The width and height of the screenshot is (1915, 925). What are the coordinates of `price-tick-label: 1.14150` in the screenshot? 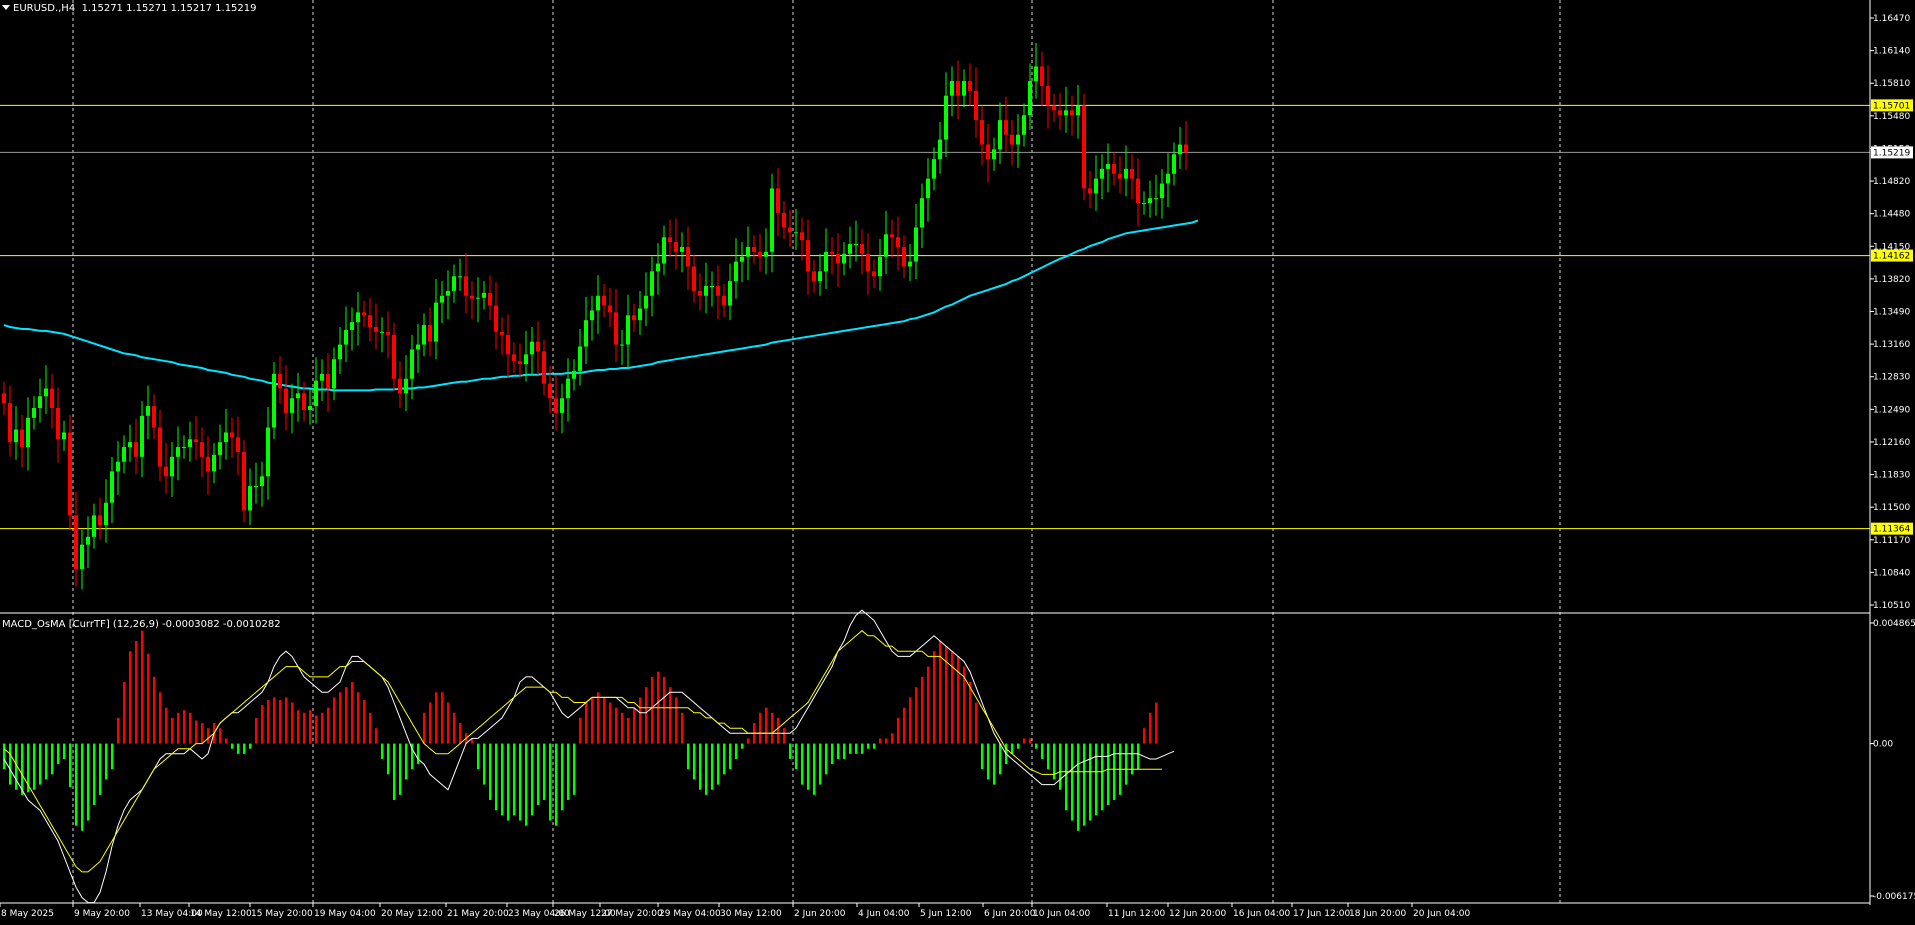 It's located at (1891, 247).